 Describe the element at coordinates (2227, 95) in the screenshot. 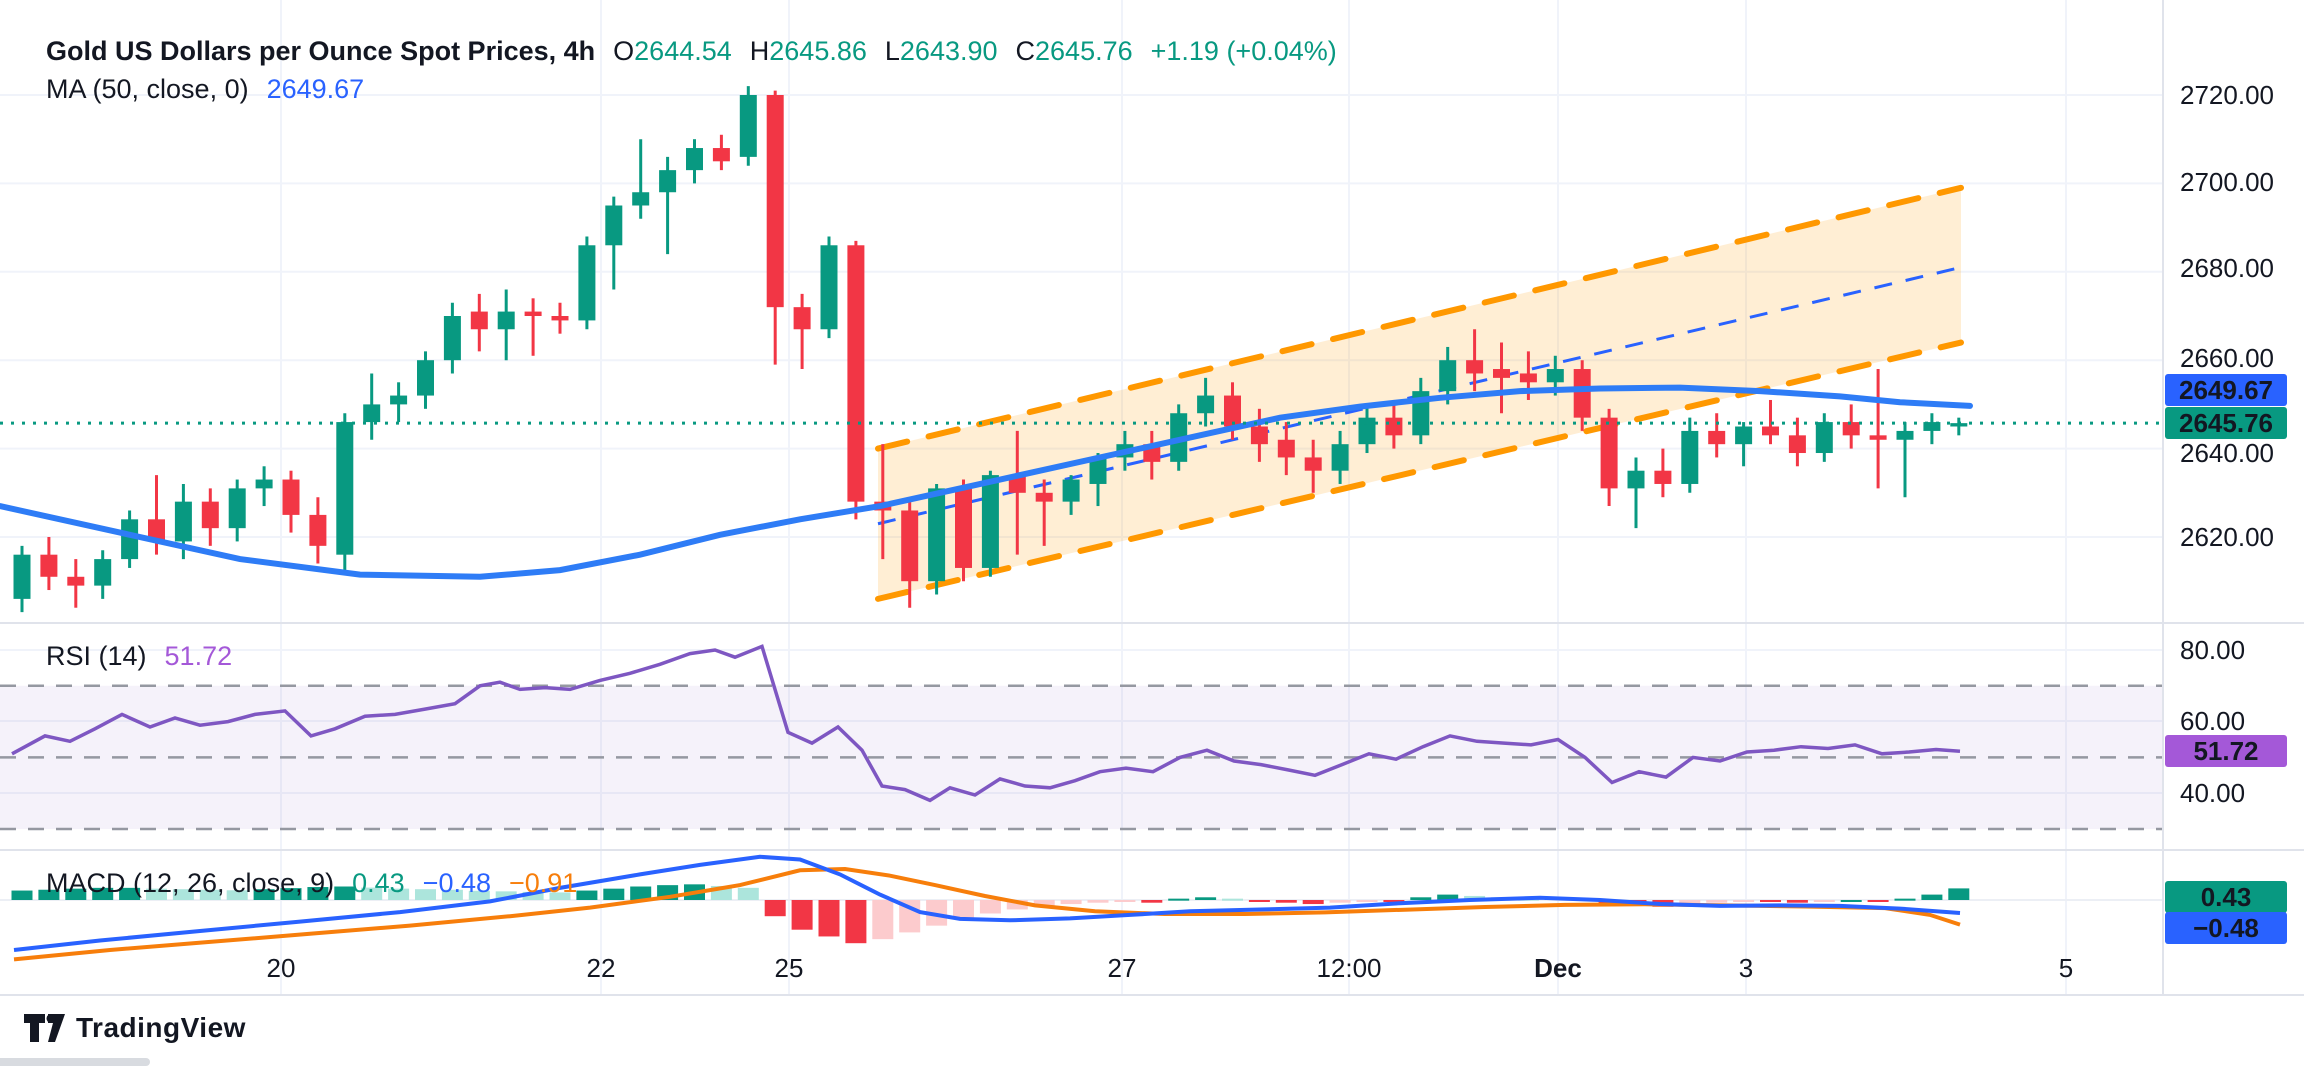

I see `svg-text: 2720.00` at that location.